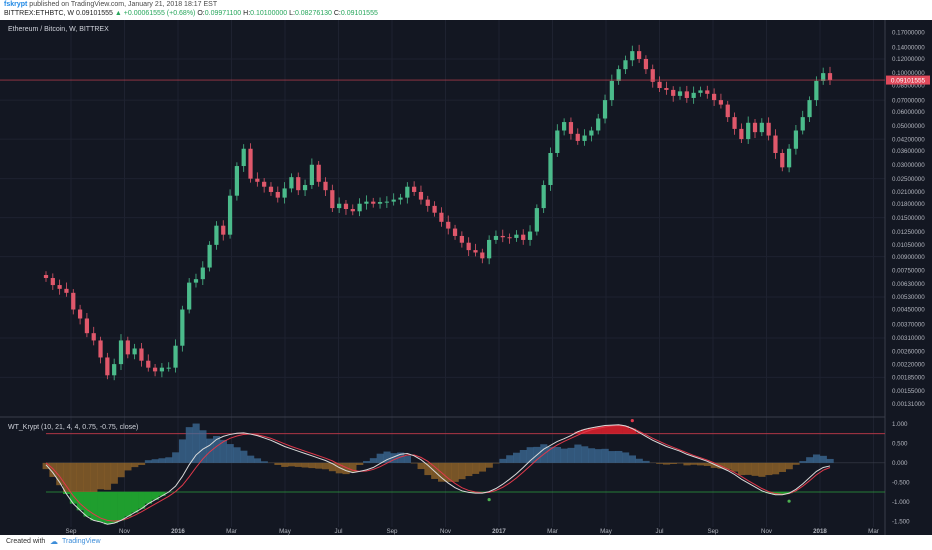 This screenshot has width=932, height=550. I want to click on author-link: fskrypt, so click(16, 4).